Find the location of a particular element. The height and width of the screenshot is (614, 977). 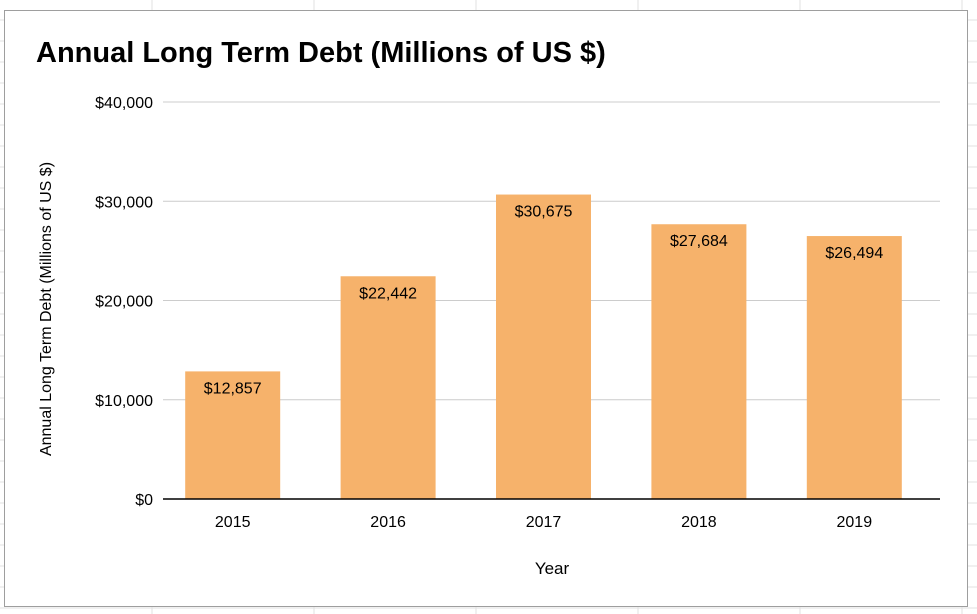

bar-2018 is located at coordinates (699, 361).